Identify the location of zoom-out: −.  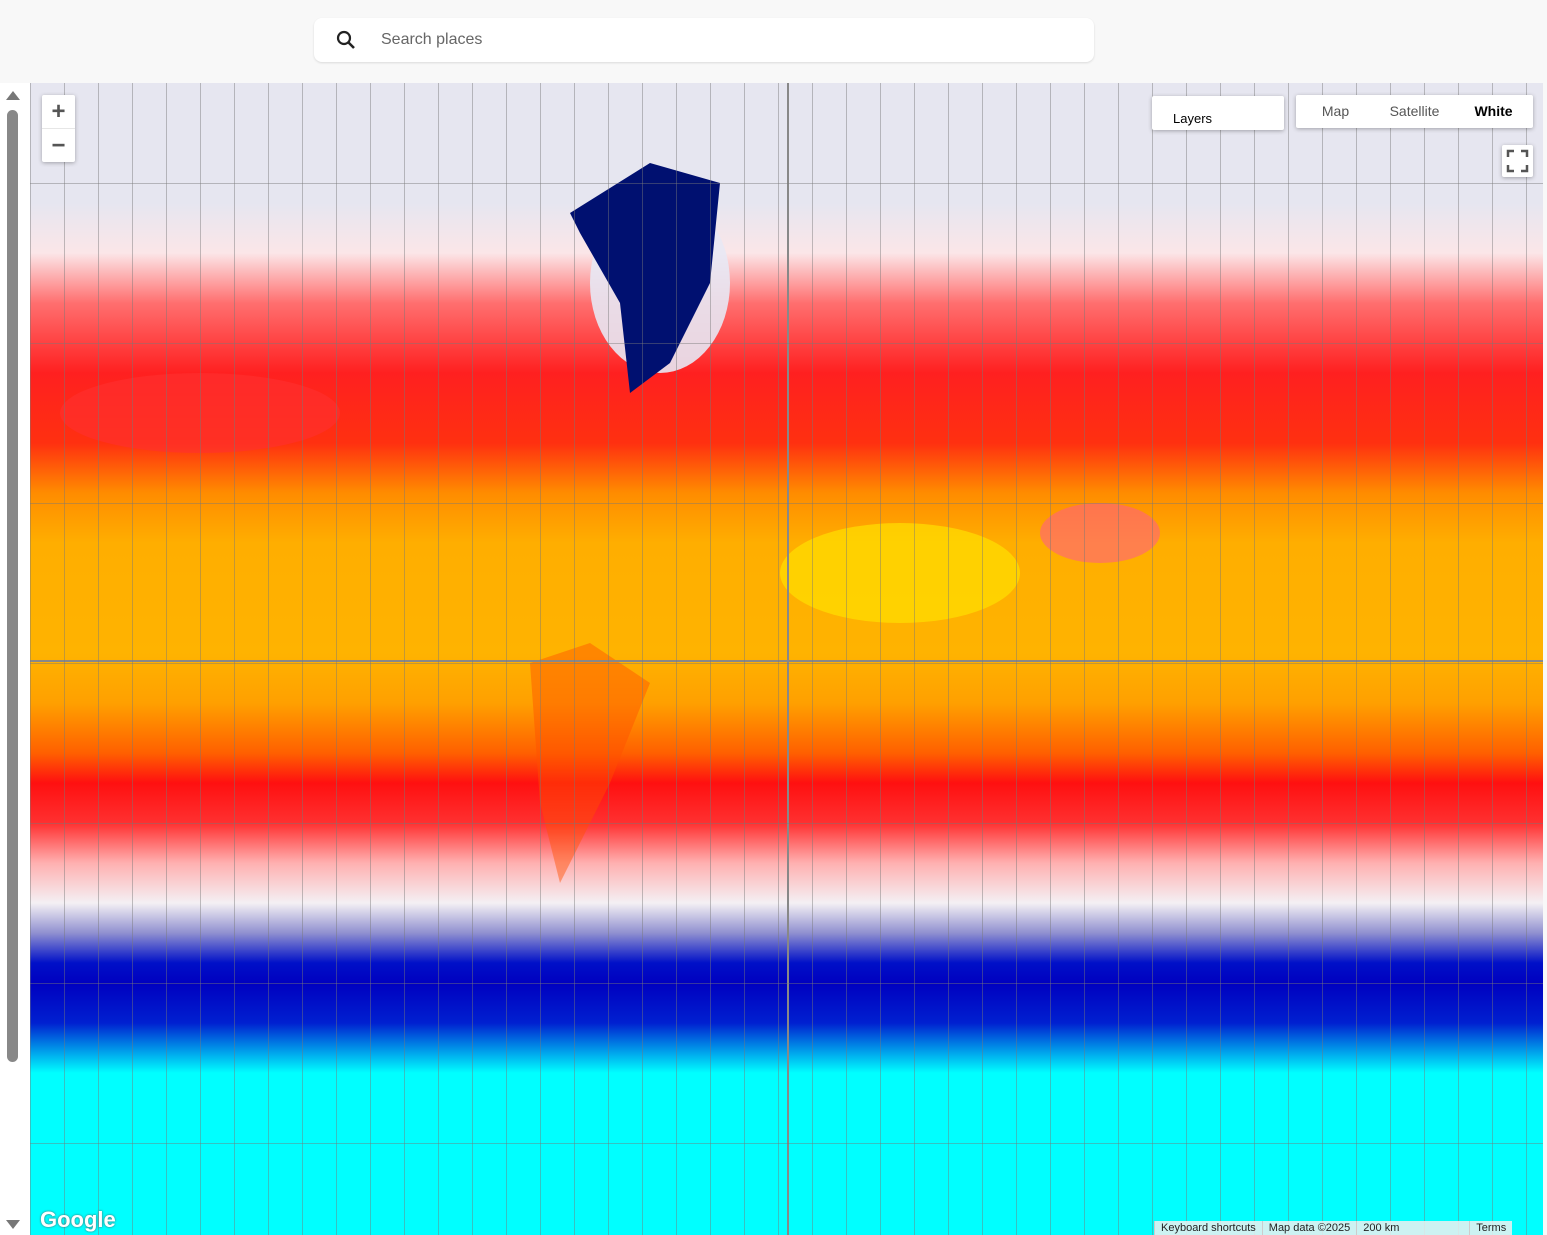
(58, 145).